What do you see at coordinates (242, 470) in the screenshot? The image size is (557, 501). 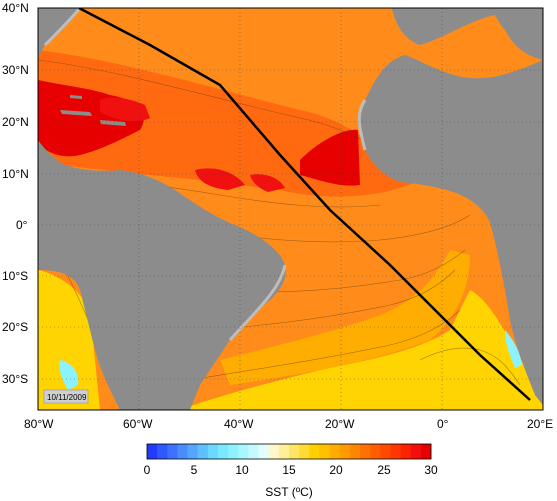 I see `colorbar-tick-10: 10` at bounding box center [242, 470].